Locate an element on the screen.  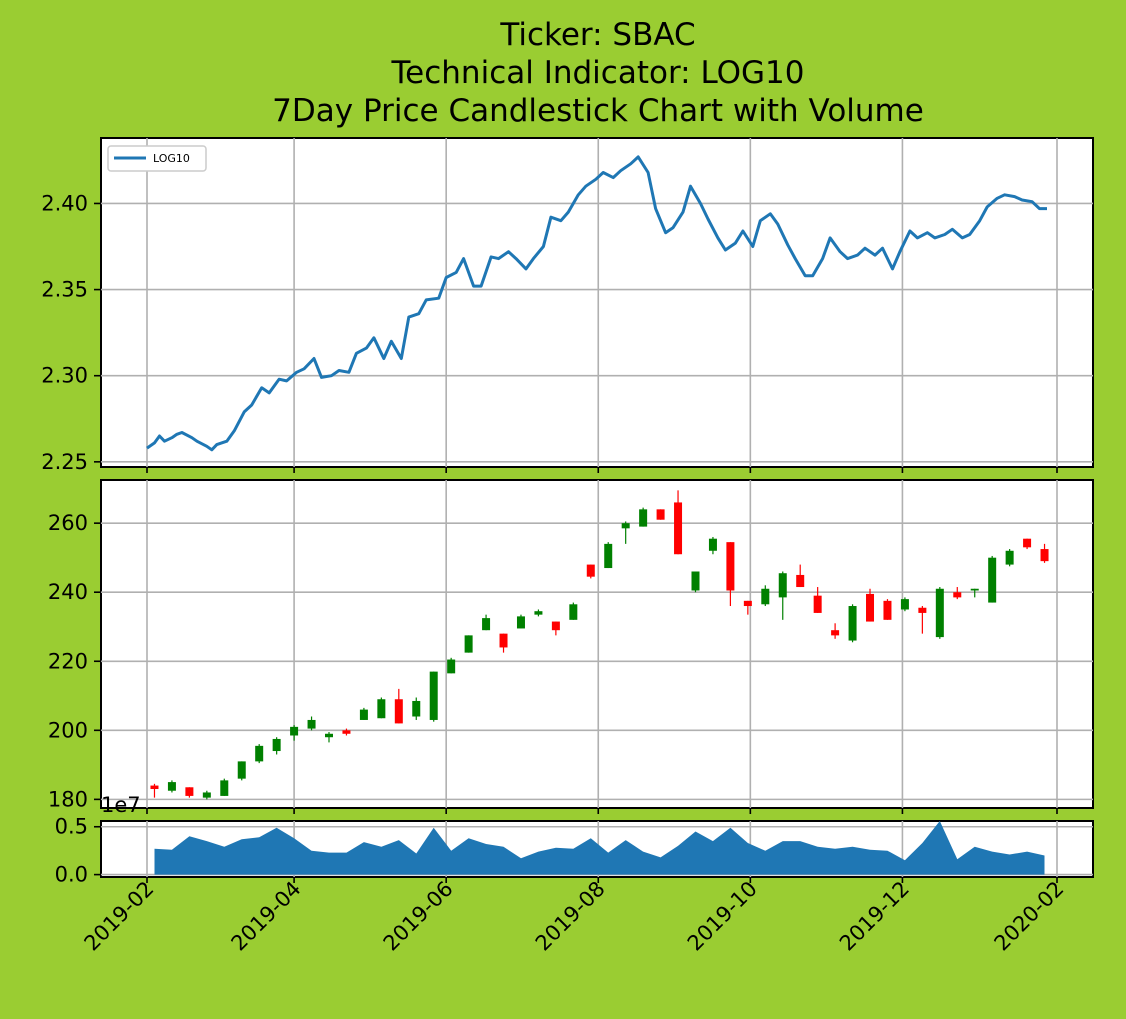
x-tick-label: 2019-10 is located at coordinates (722, 916).